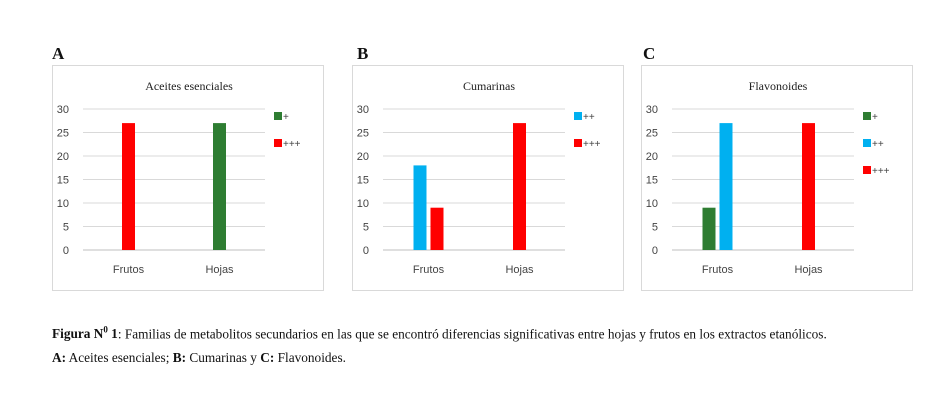 The height and width of the screenshot is (414, 941). I want to click on caption-fig-label: Figura N0 1, so click(85, 333).